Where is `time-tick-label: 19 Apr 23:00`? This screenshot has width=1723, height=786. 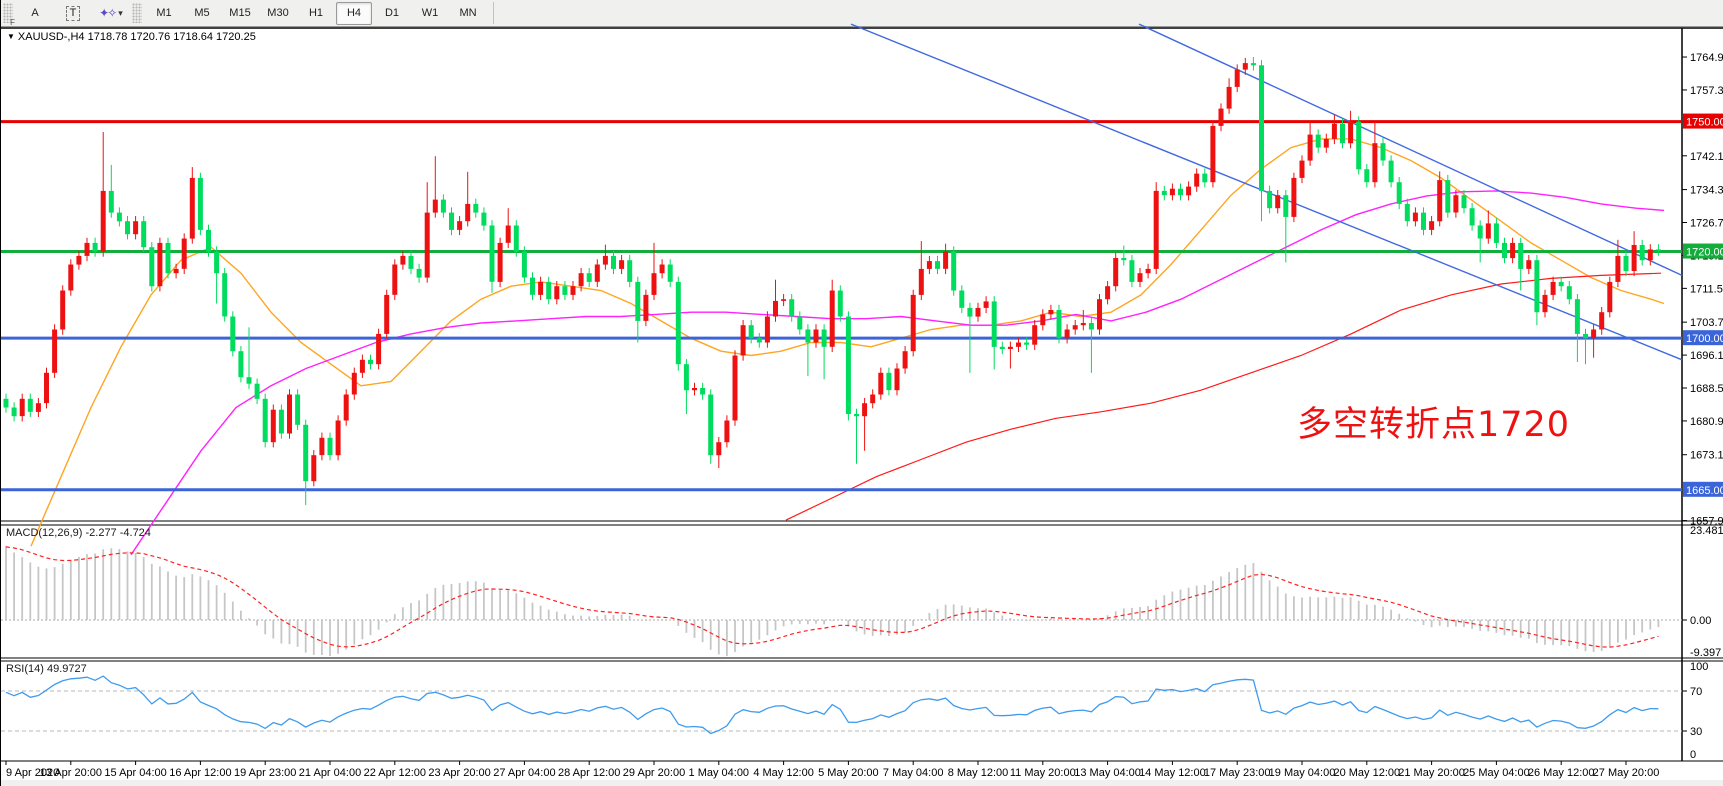 time-tick-label: 19 Apr 23:00 is located at coordinates (265, 773).